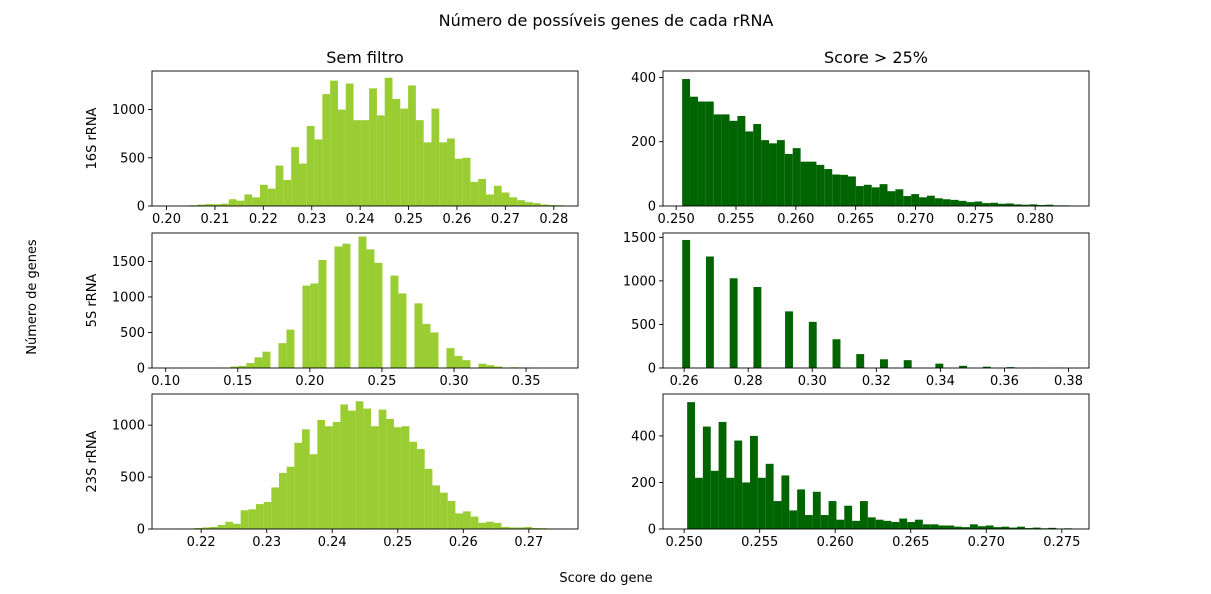 The width and height of the screenshot is (1211, 594). Describe the element at coordinates (132, 333) in the screenshot. I see `y-tick-label: 500` at that location.